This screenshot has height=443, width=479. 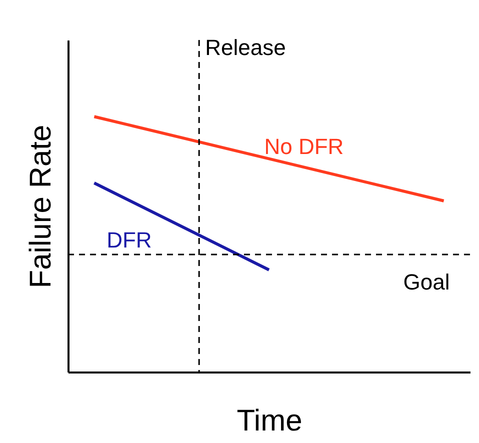 I want to click on x-axis-title: Time, so click(x=269, y=421).